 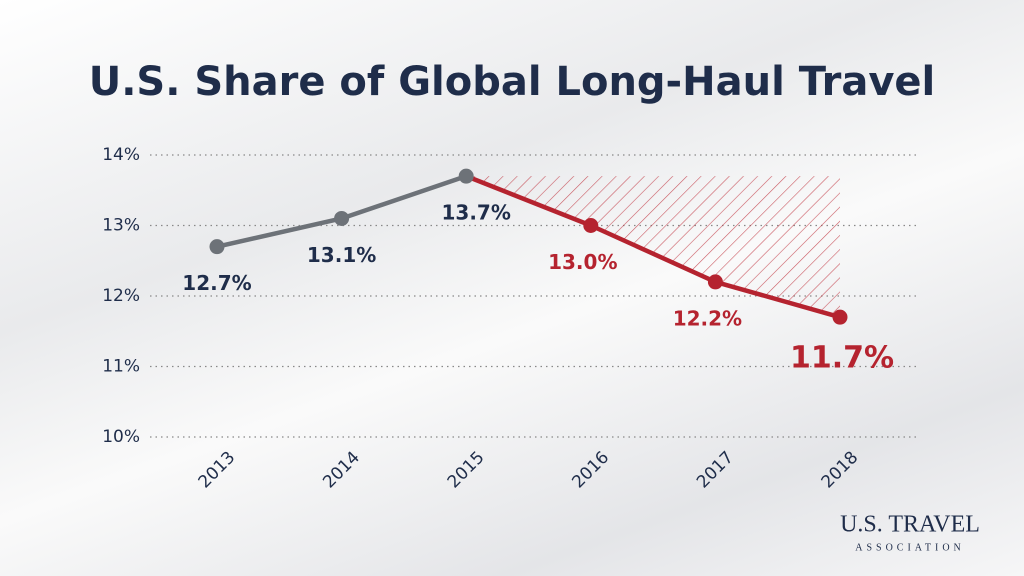 I want to click on y-tick-label: 10%, so click(x=121, y=437).